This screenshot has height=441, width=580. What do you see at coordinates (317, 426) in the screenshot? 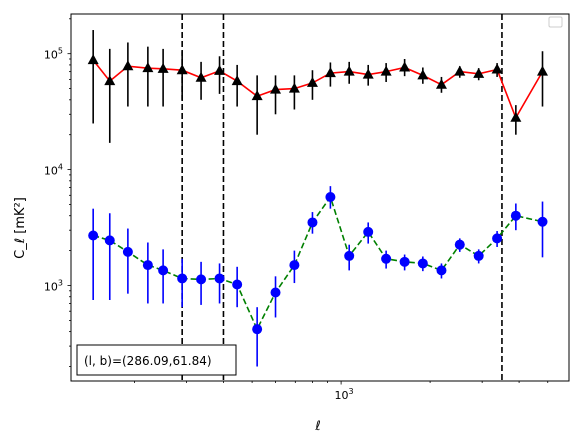
I see `x-axis-label: ℓ` at bounding box center [317, 426].